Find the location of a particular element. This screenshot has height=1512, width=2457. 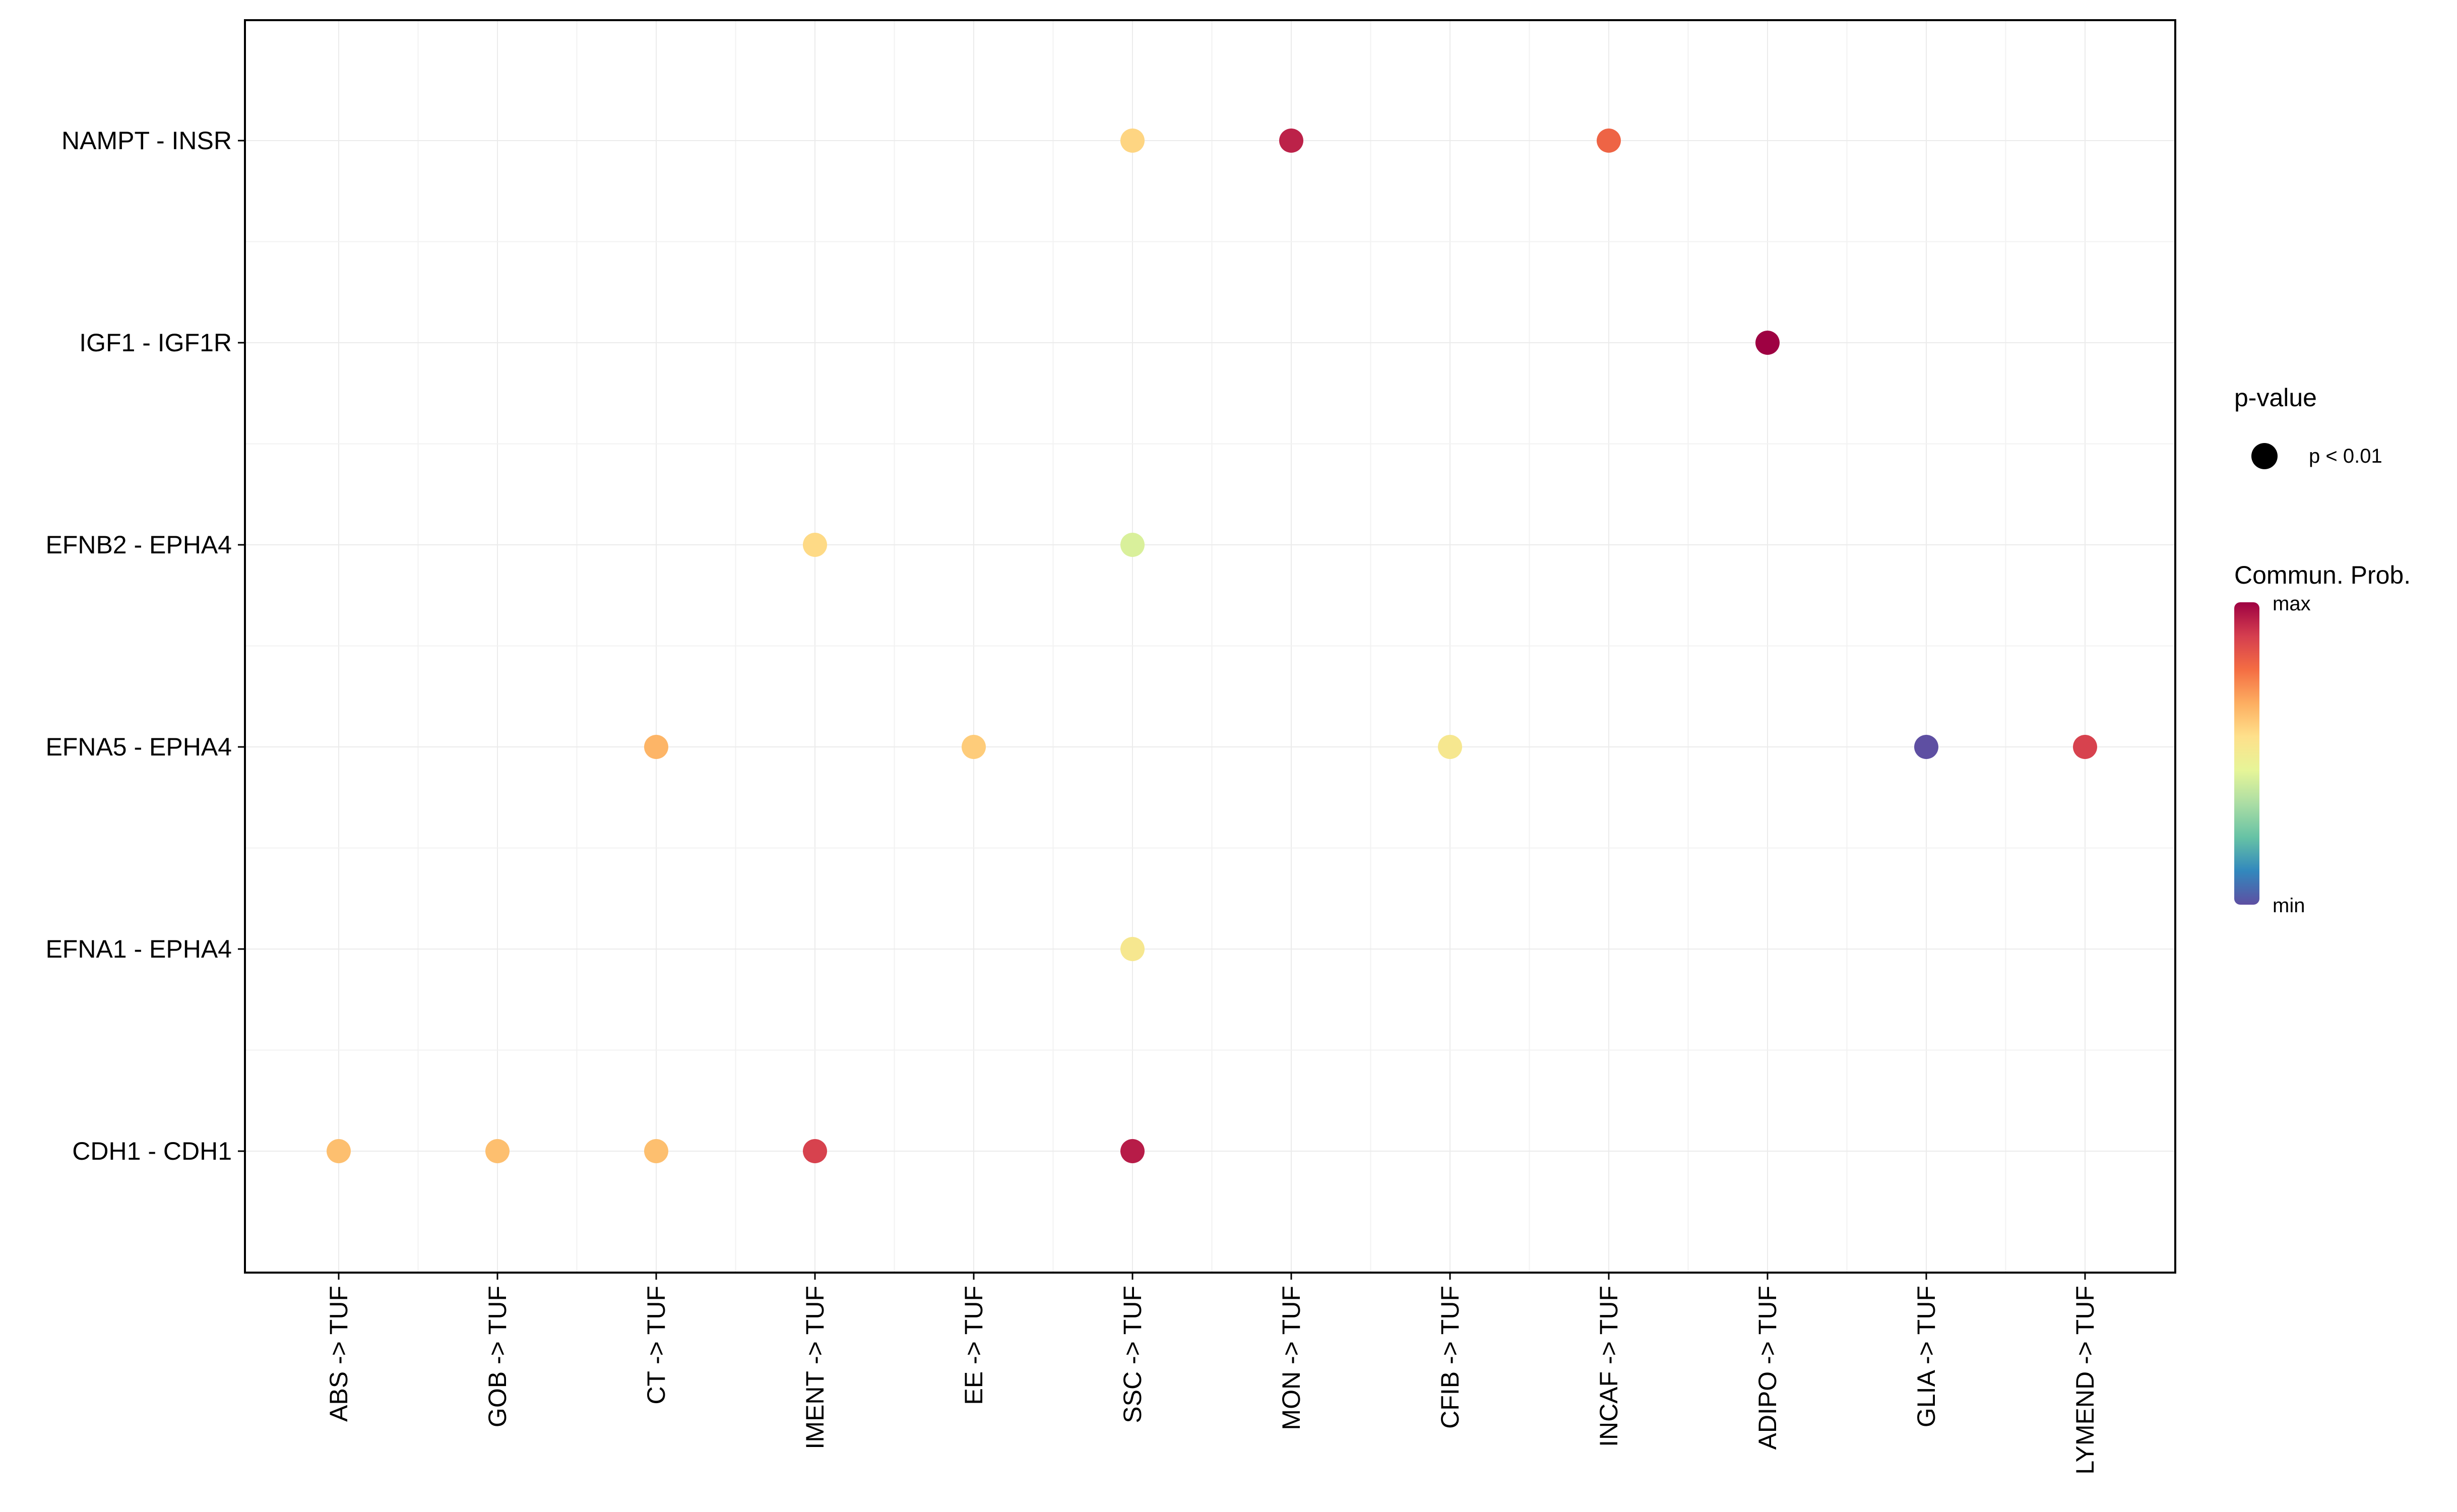

legend-size-key is located at coordinates (2264, 456).